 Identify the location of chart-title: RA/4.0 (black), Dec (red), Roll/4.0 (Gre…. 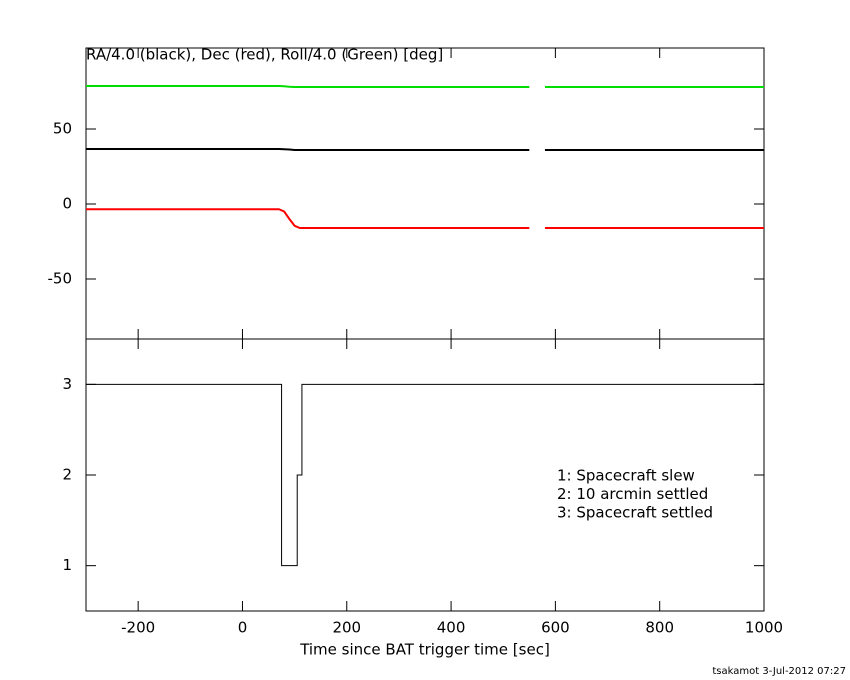
(264, 55).